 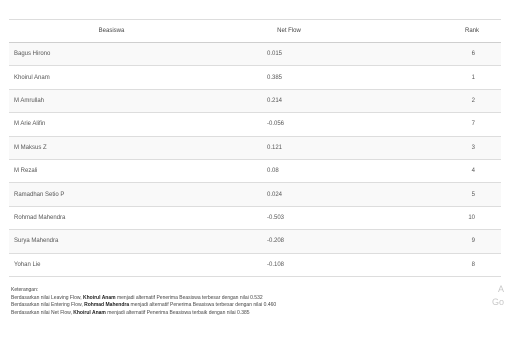 What do you see at coordinates (111, 194) in the screenshot?
I see `cell-name: Ramadhan Setio P` at bounding box center [111, 194].